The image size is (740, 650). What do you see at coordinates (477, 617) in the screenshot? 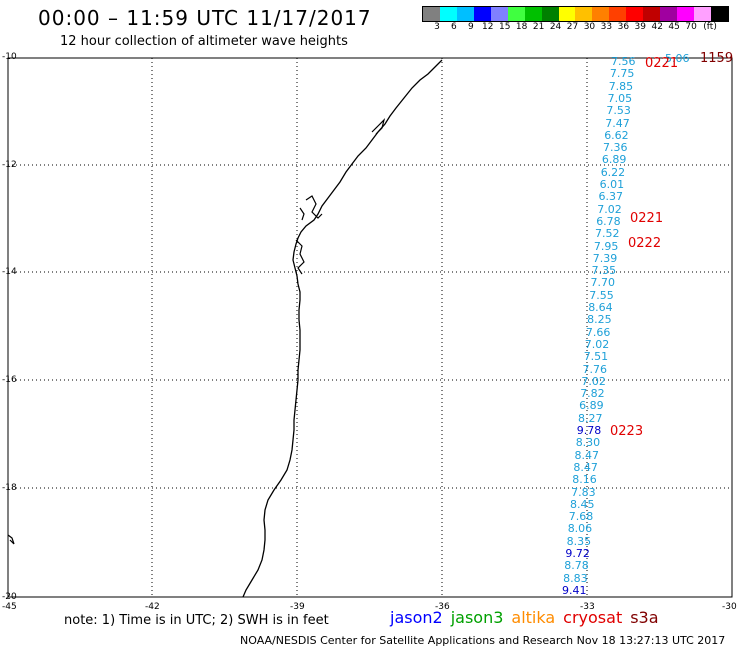
I see `satellite-jason3: jason3` at bounding box center [477, 617].